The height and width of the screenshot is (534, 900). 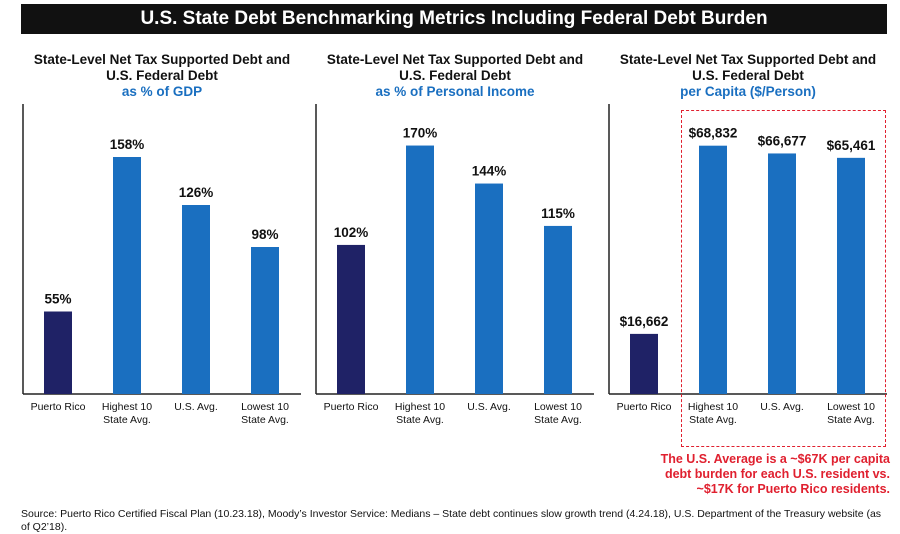 I want to click on bar-value-label: 170%, so click(x=420, y=133).